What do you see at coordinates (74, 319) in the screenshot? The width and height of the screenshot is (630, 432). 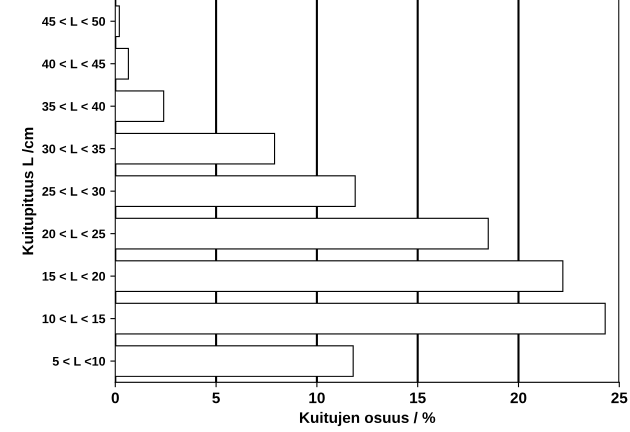 I see `y-tick-label: 10 < L < 15` at bounding box center [74, 319].